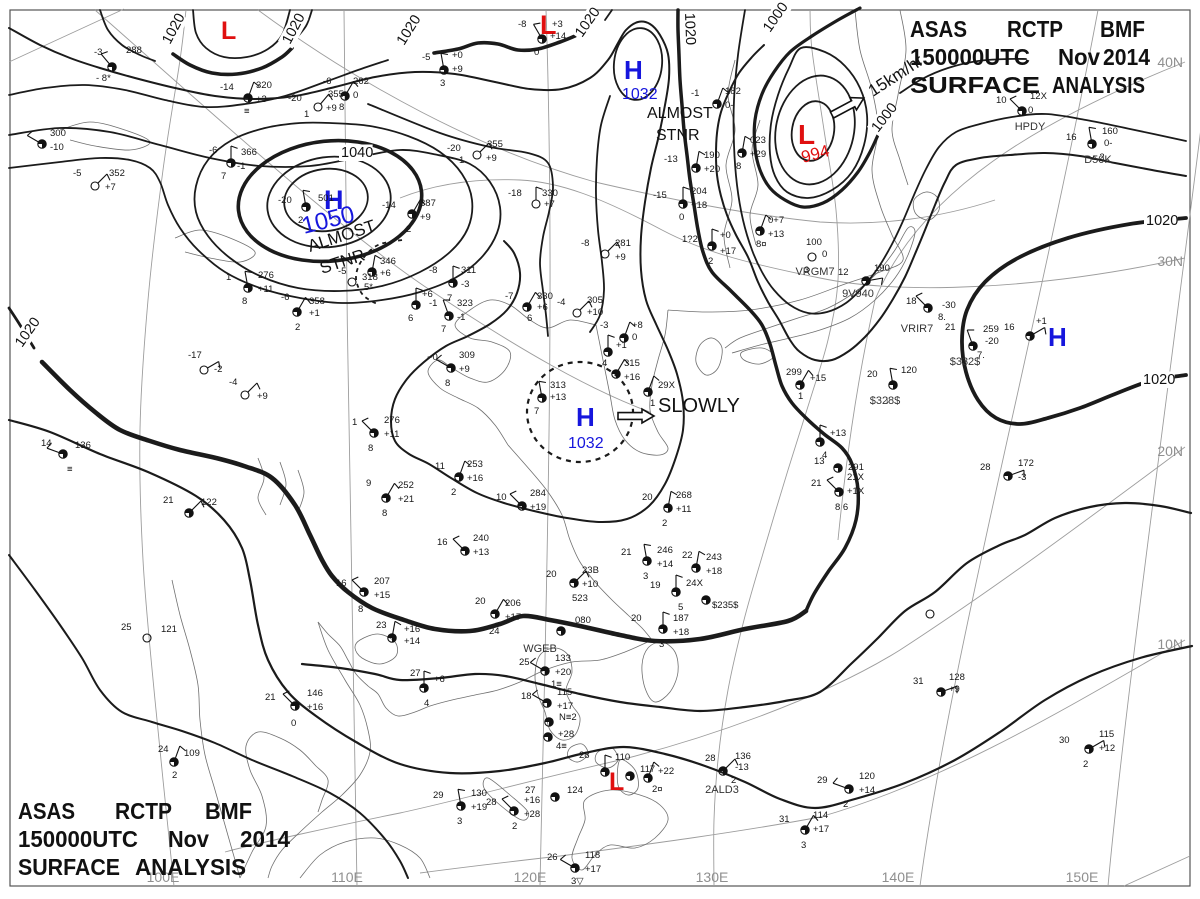 The width and height of the screenshot is (1200, 899). What do you see at coordinates (468, 270) in the screenshot?
I see `svg-text: 311` at bounding box center [468, 270].